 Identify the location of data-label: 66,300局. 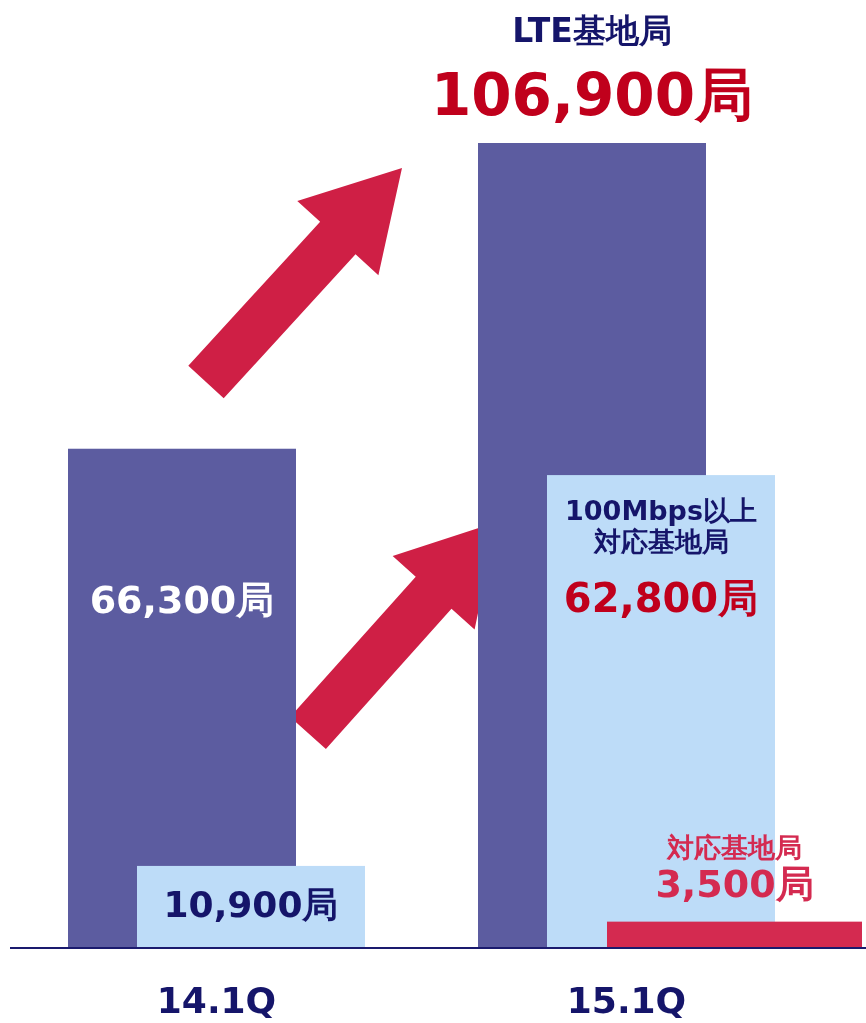
(182, 600).